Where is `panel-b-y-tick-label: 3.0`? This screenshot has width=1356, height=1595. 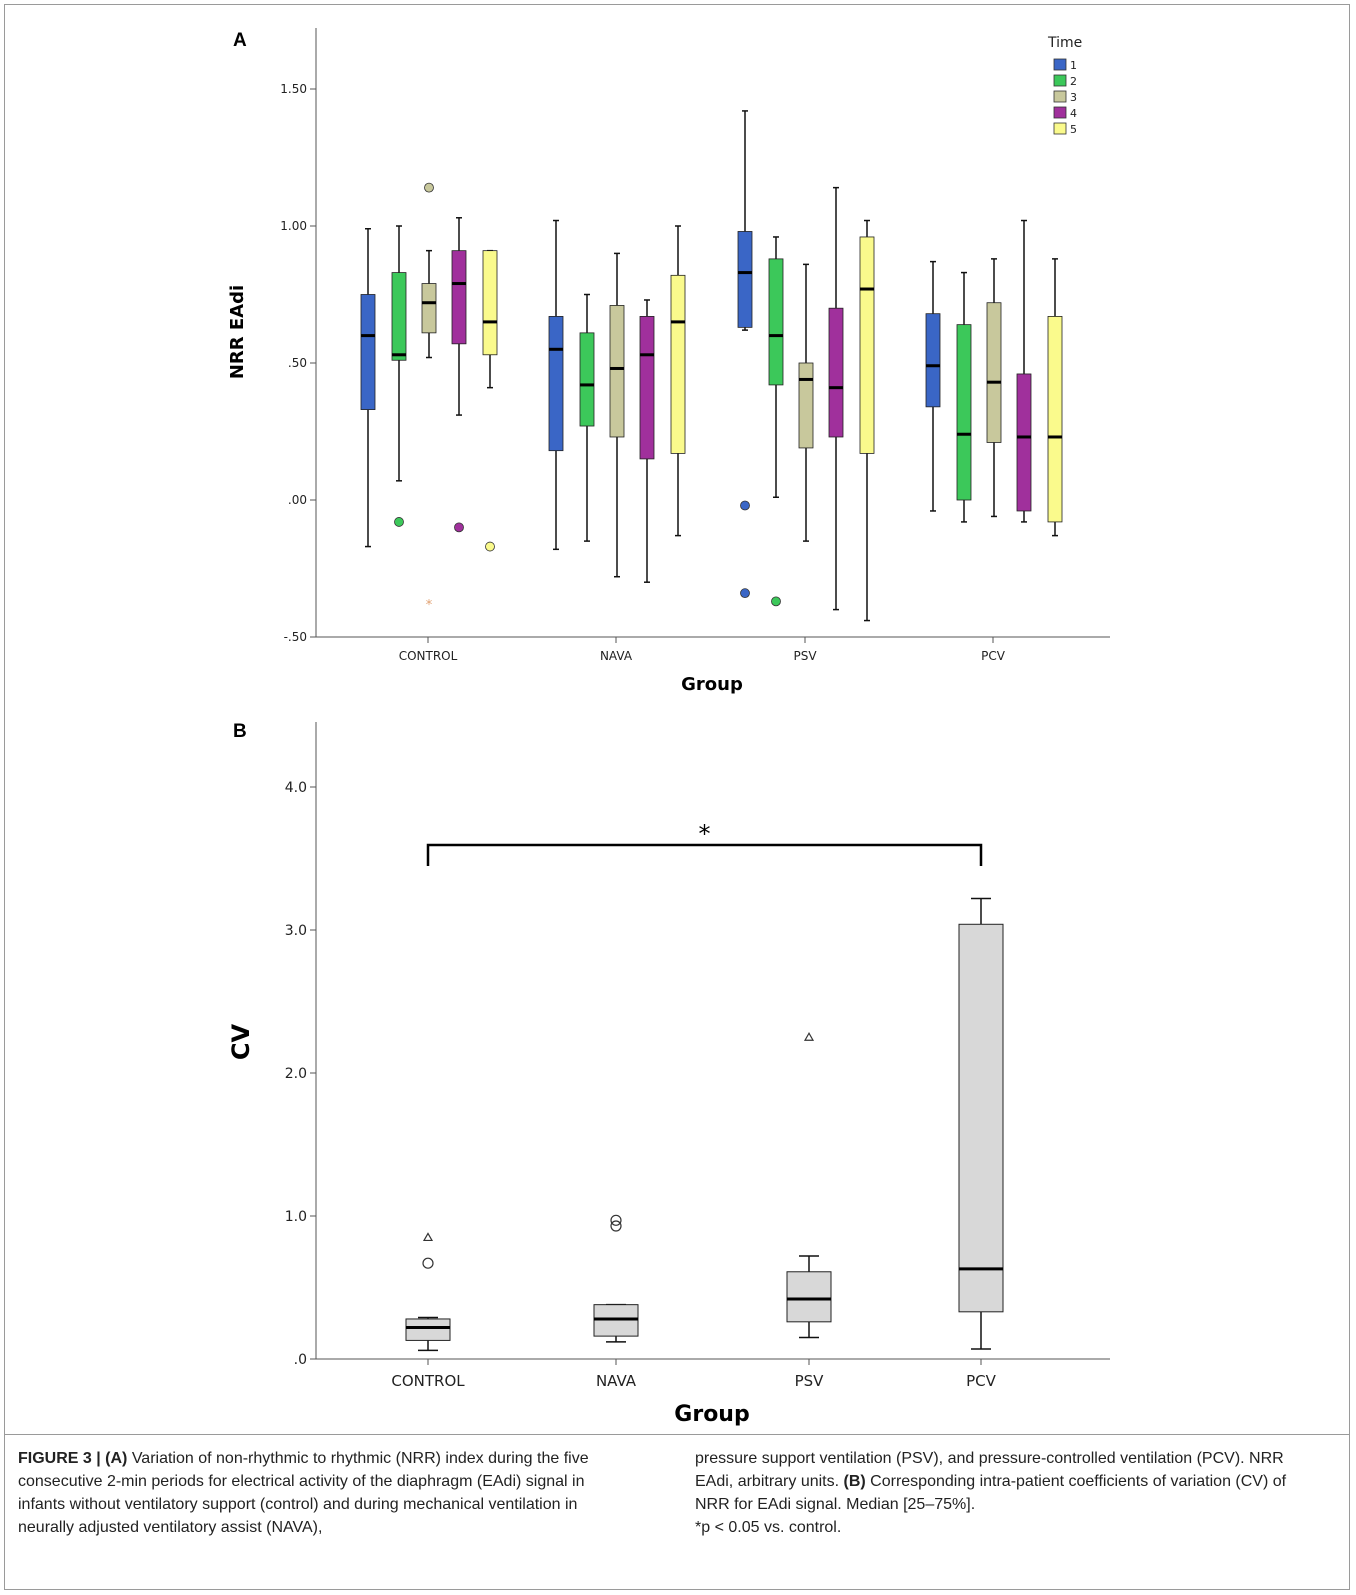 panel-b-y-tick-label: 3.0 is located at coordinates (296, 931).